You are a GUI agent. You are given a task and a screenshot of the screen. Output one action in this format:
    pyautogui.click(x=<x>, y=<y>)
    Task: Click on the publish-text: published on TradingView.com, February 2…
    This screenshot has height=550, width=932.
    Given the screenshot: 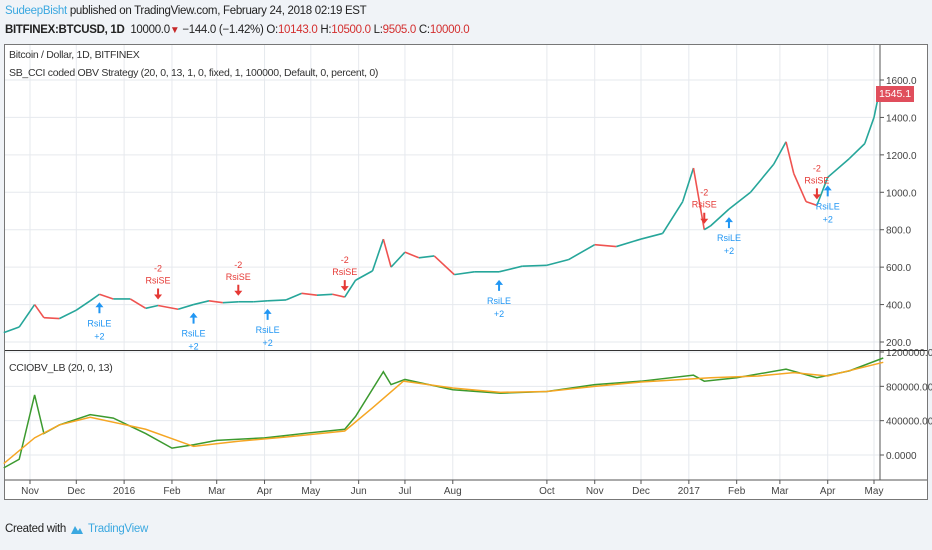 What is the action you would take?
    pyautogui.click(x=218, y=11)
    